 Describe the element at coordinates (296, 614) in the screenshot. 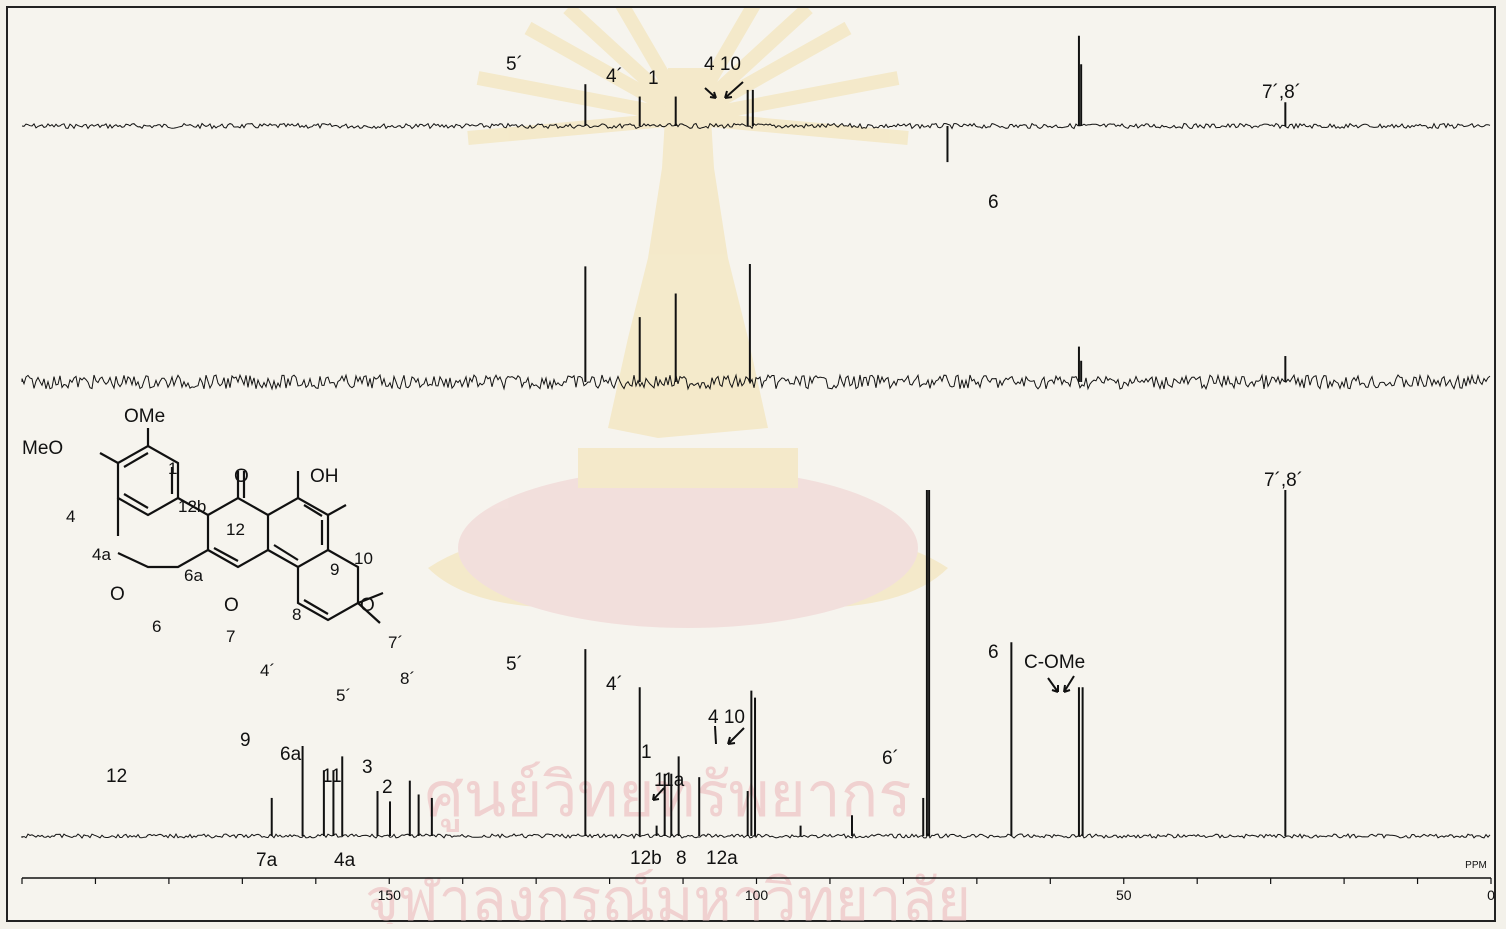

I see `structure-atom-label: 8` at that location.